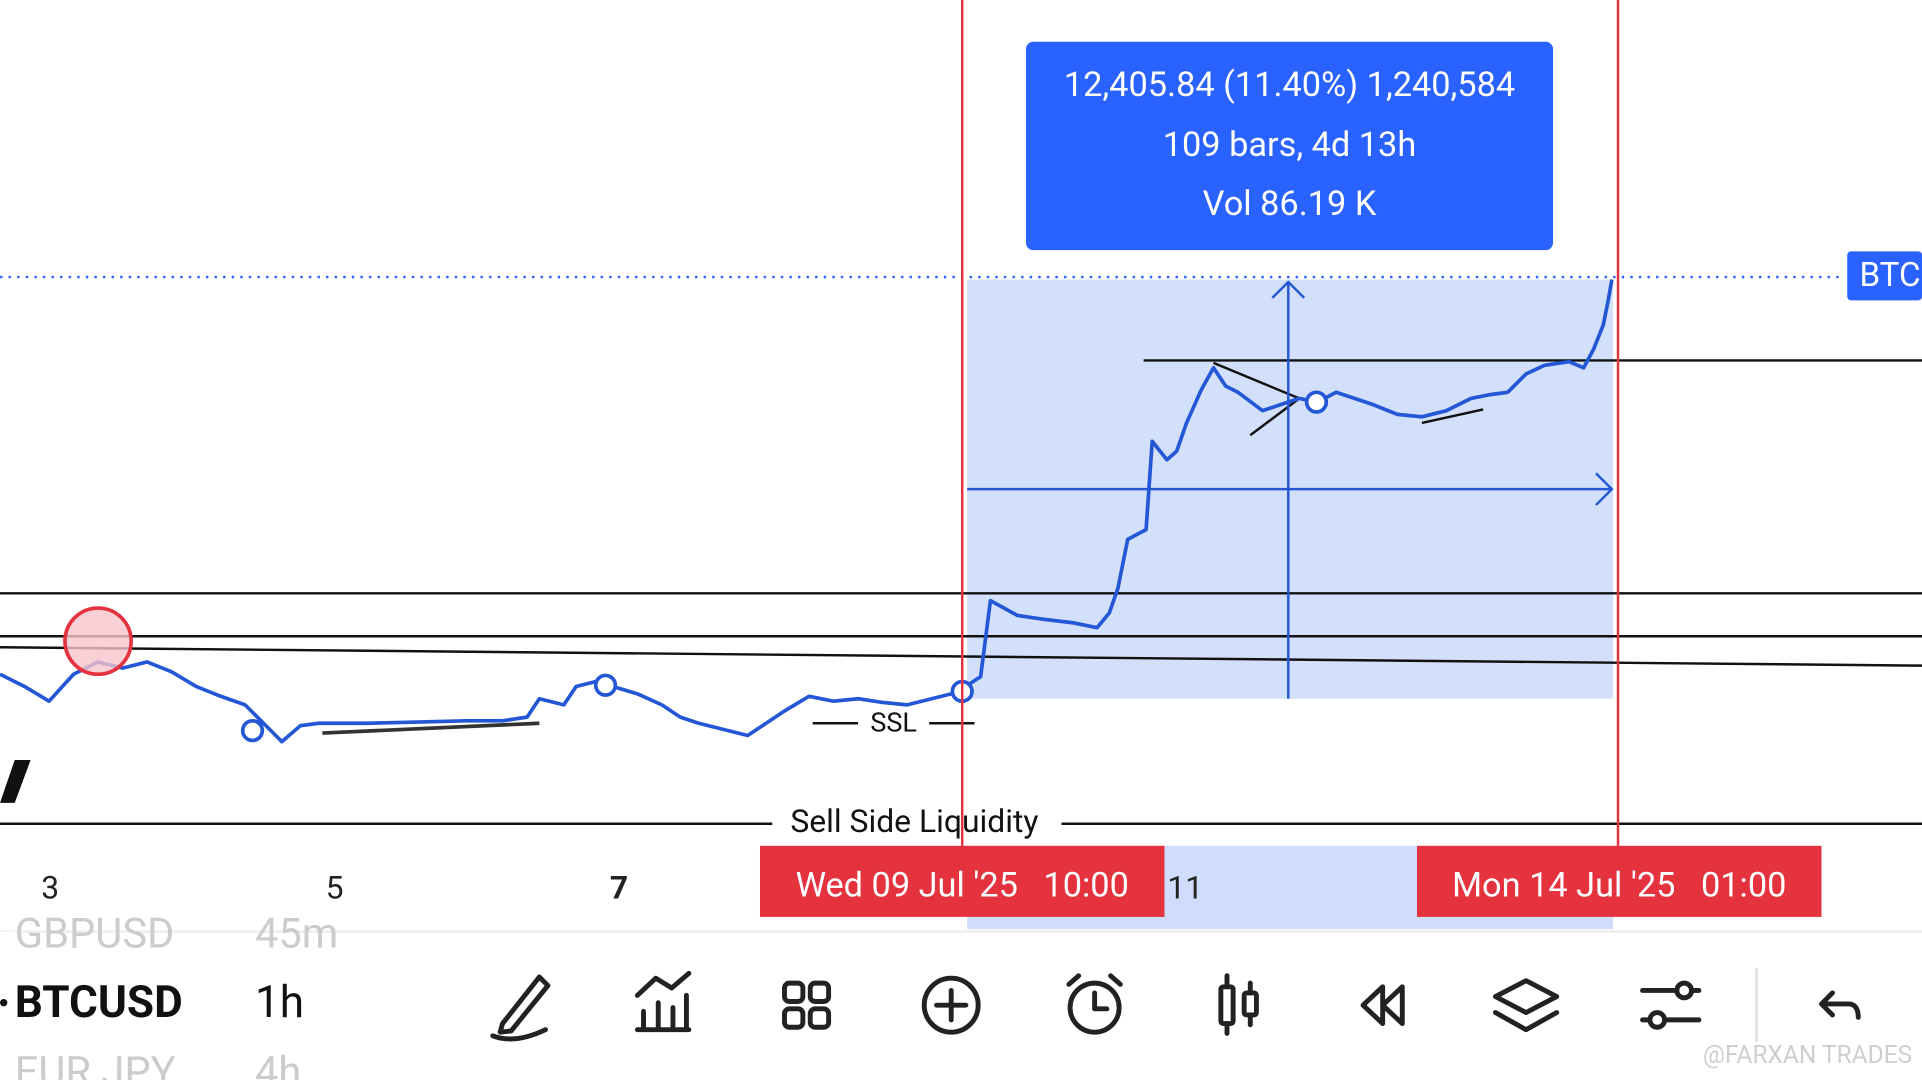 This screenshot has height=1080, width=1922. I want to click on time-label: 5, so click(335, 887).